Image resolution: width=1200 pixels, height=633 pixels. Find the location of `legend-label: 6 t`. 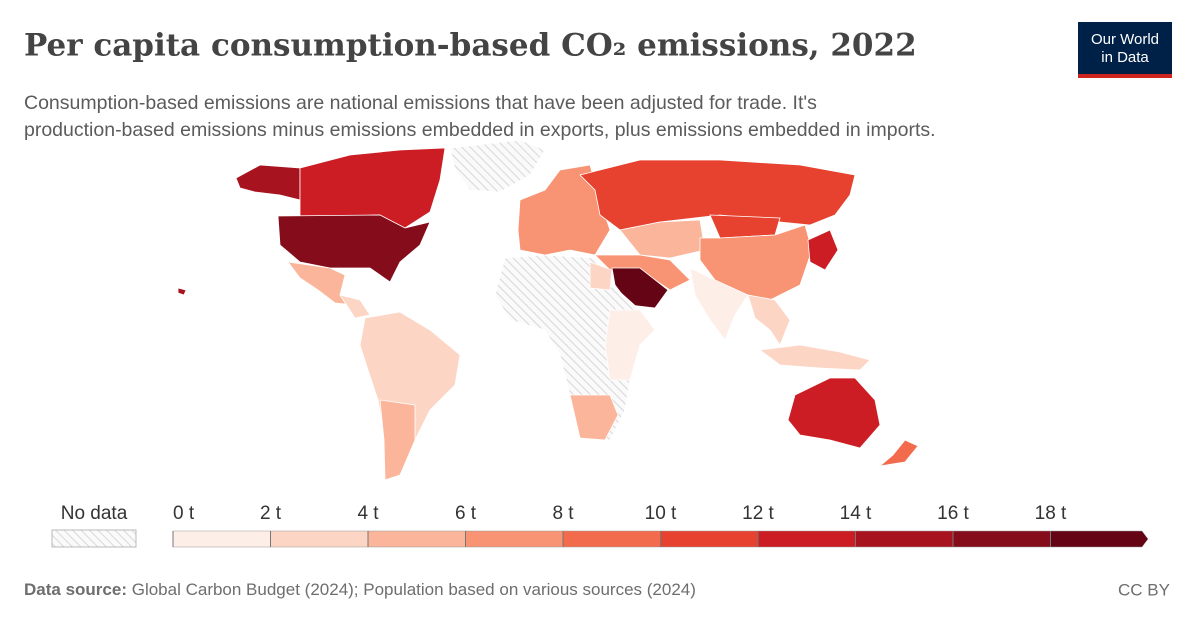

legend-label: 6 t is located at coordinates (466, 513).